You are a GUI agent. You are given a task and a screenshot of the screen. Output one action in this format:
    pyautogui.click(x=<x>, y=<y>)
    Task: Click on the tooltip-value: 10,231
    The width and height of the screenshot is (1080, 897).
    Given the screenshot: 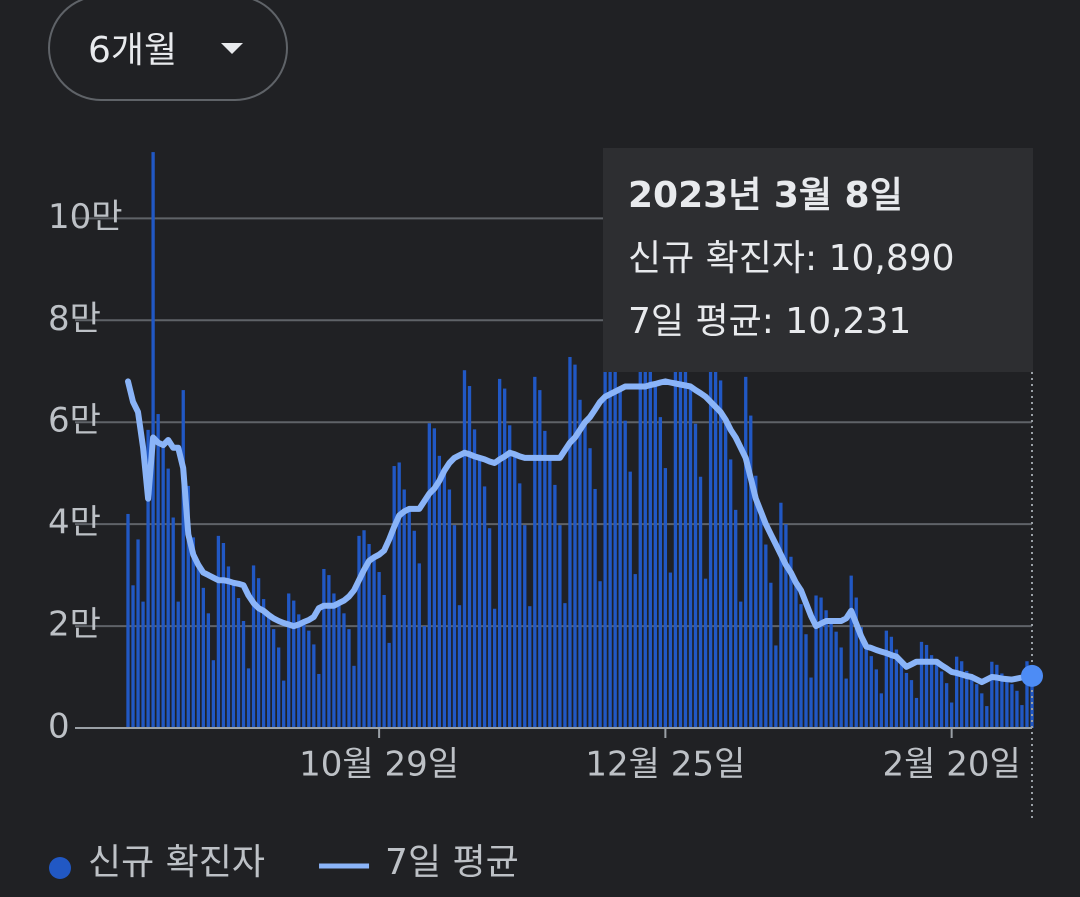 What is the action you would take?
    pyautogui.click(x=848, y=321)
    